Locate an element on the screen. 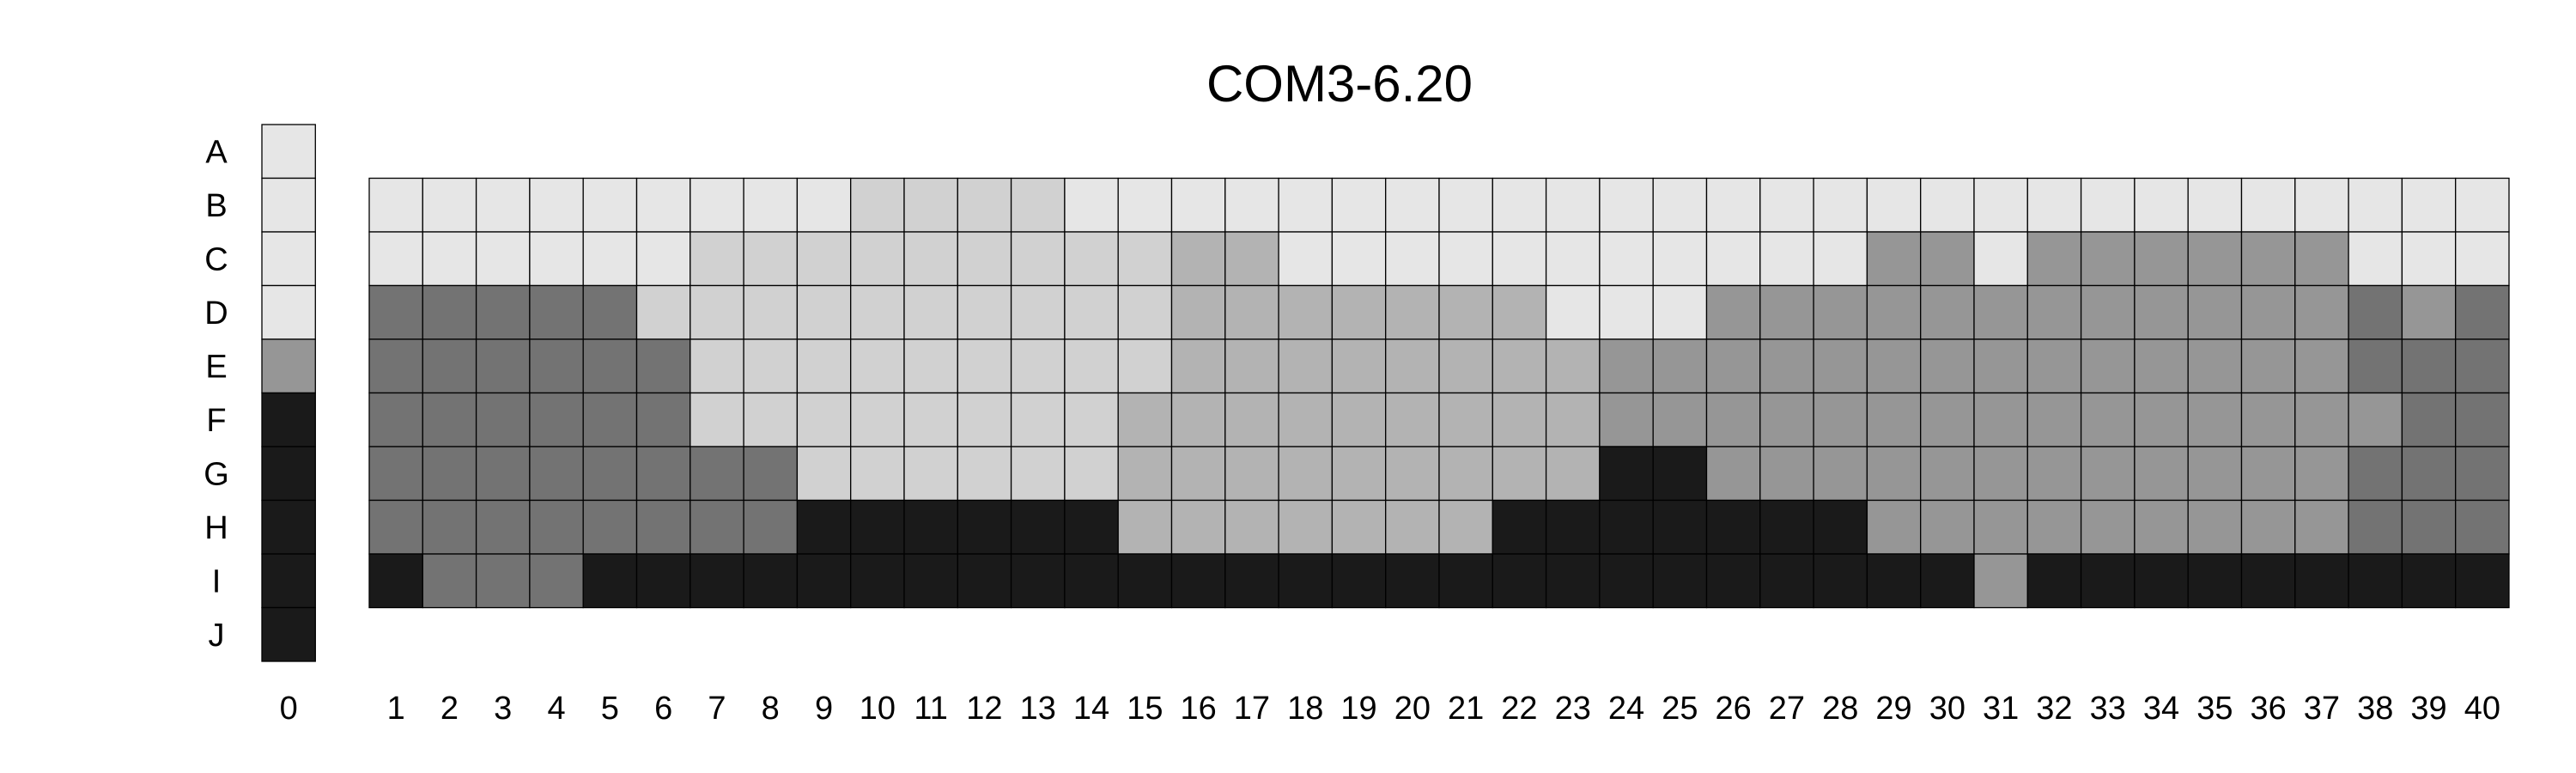  ref-cell-b is located at coordinates (289, 205).